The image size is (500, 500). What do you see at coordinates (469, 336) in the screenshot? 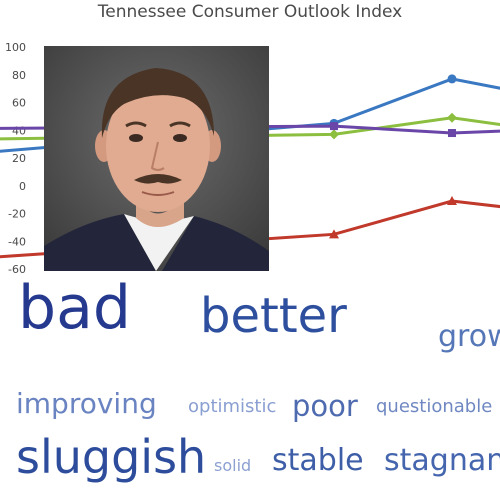
I see `cloud-word: grow` at bounding box center [469, 336].